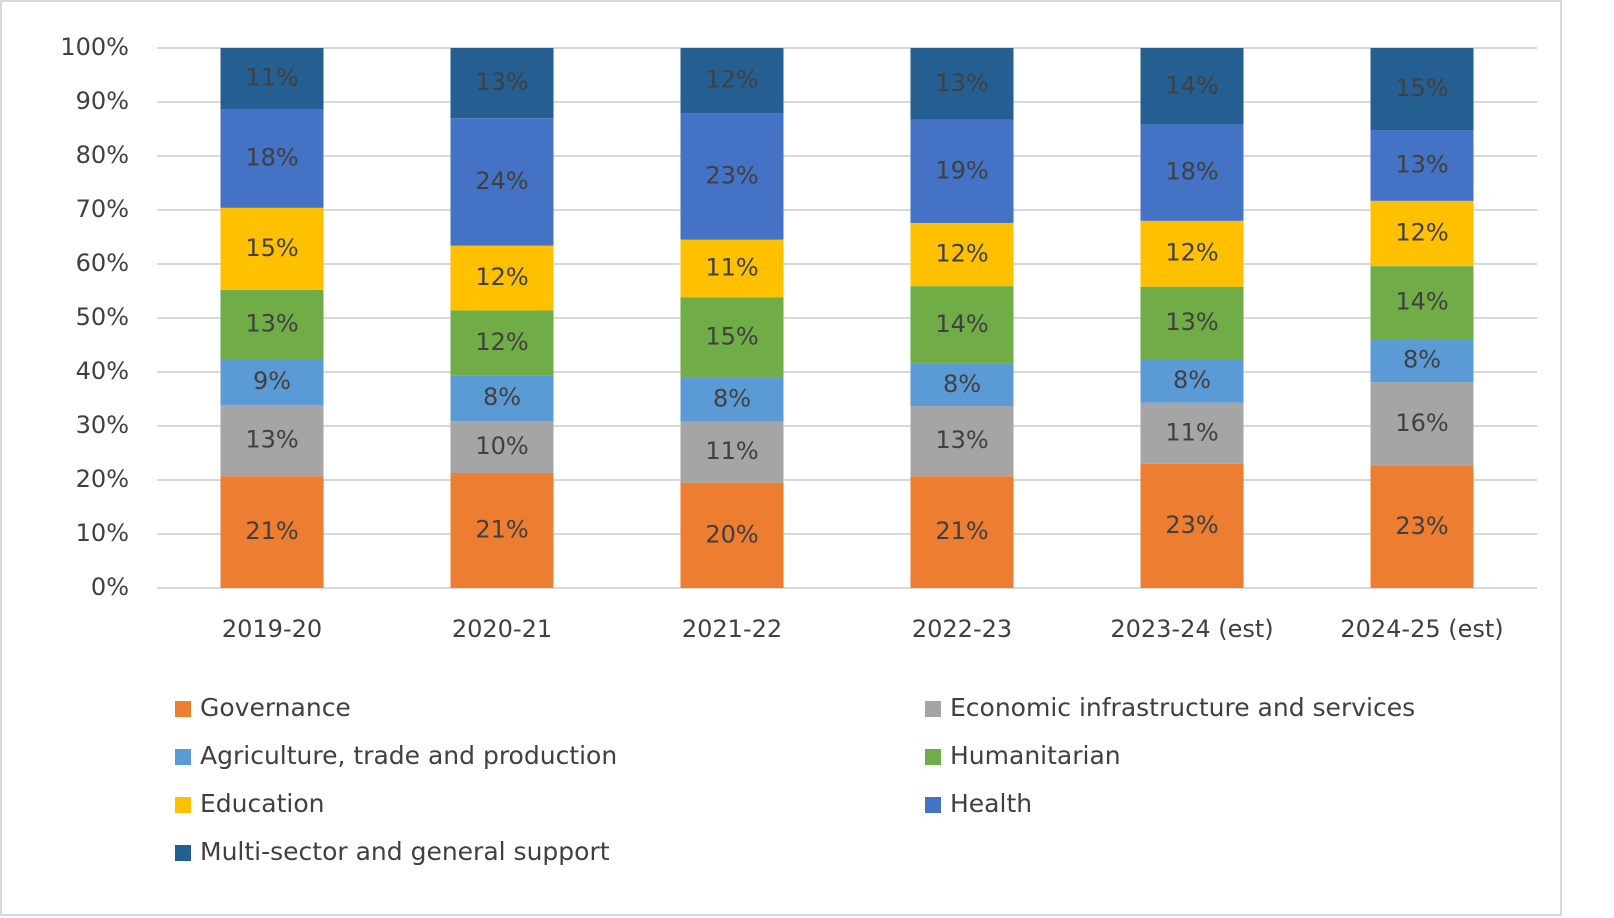  What do you see at coordinates (102, 317) in the screenshot?
I see `y-tick-label: 50%` at bounding box center [102, 317].